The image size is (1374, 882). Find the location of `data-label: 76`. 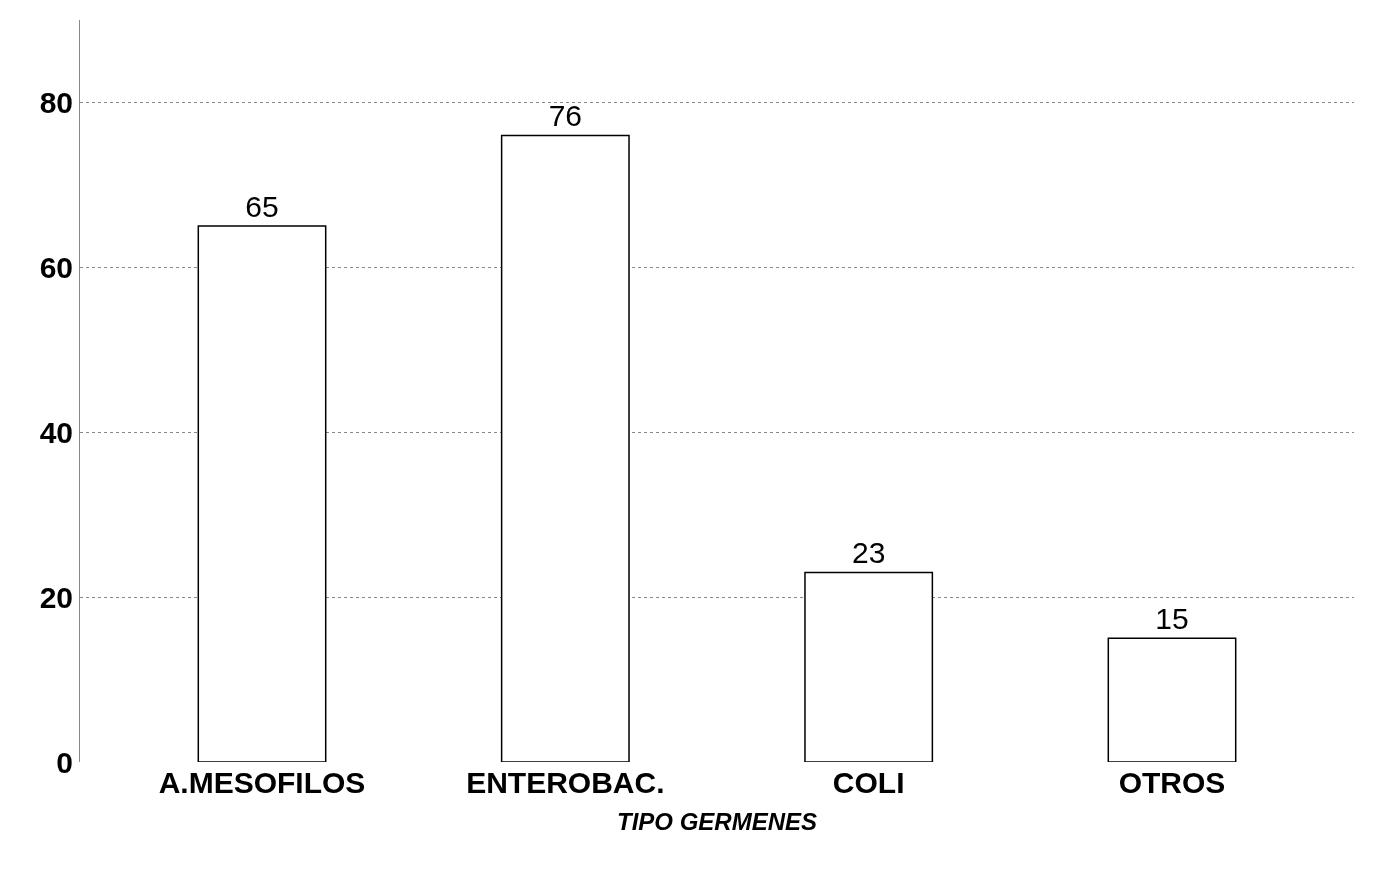

data-label: 76 is located at coordinates (565, 116).